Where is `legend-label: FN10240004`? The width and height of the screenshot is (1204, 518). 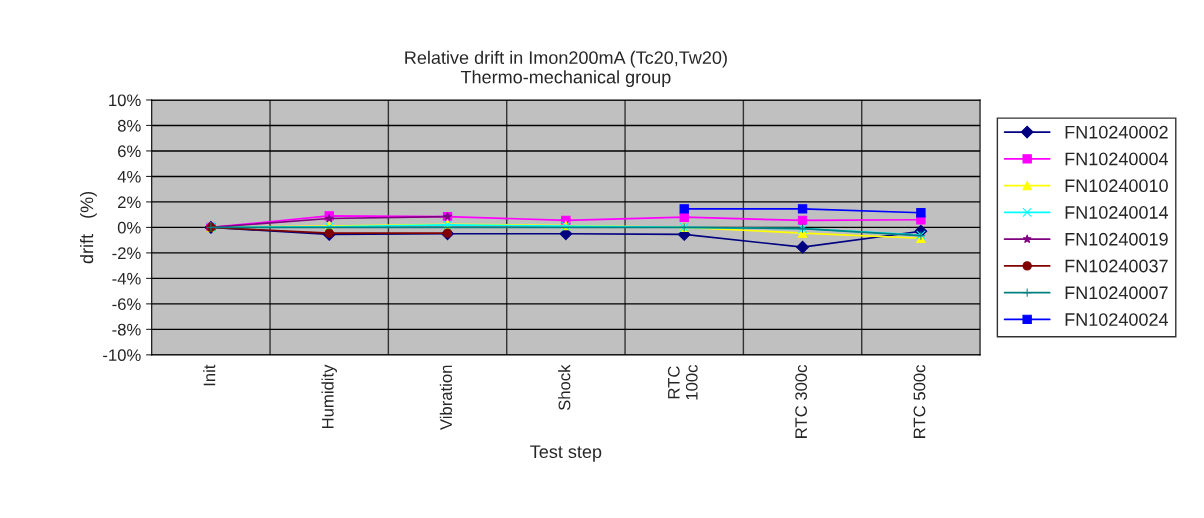
legend-label: FN10240004 is located at coordinates (1117, 159).